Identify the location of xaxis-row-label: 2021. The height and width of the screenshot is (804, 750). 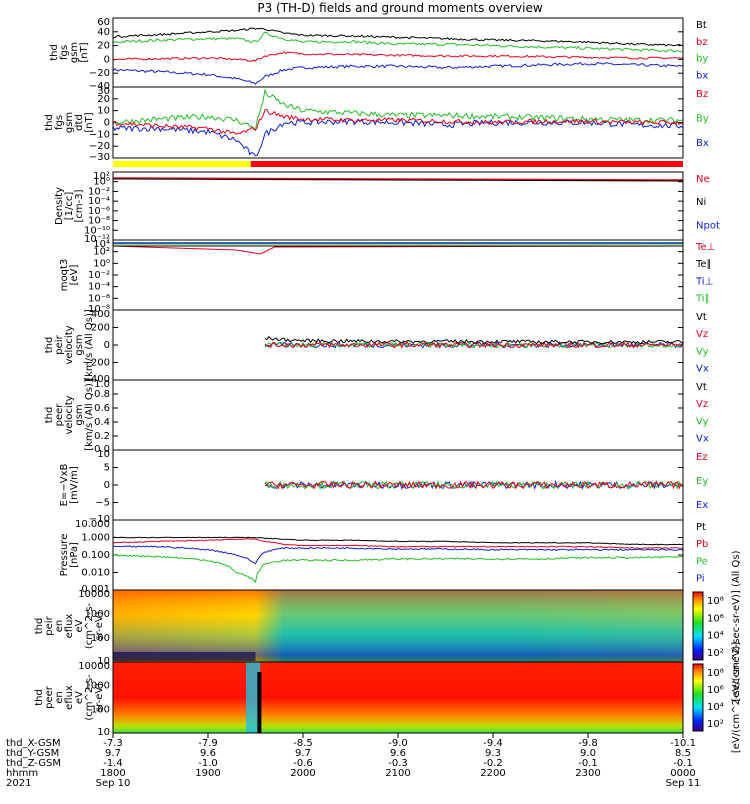
(18, 783).